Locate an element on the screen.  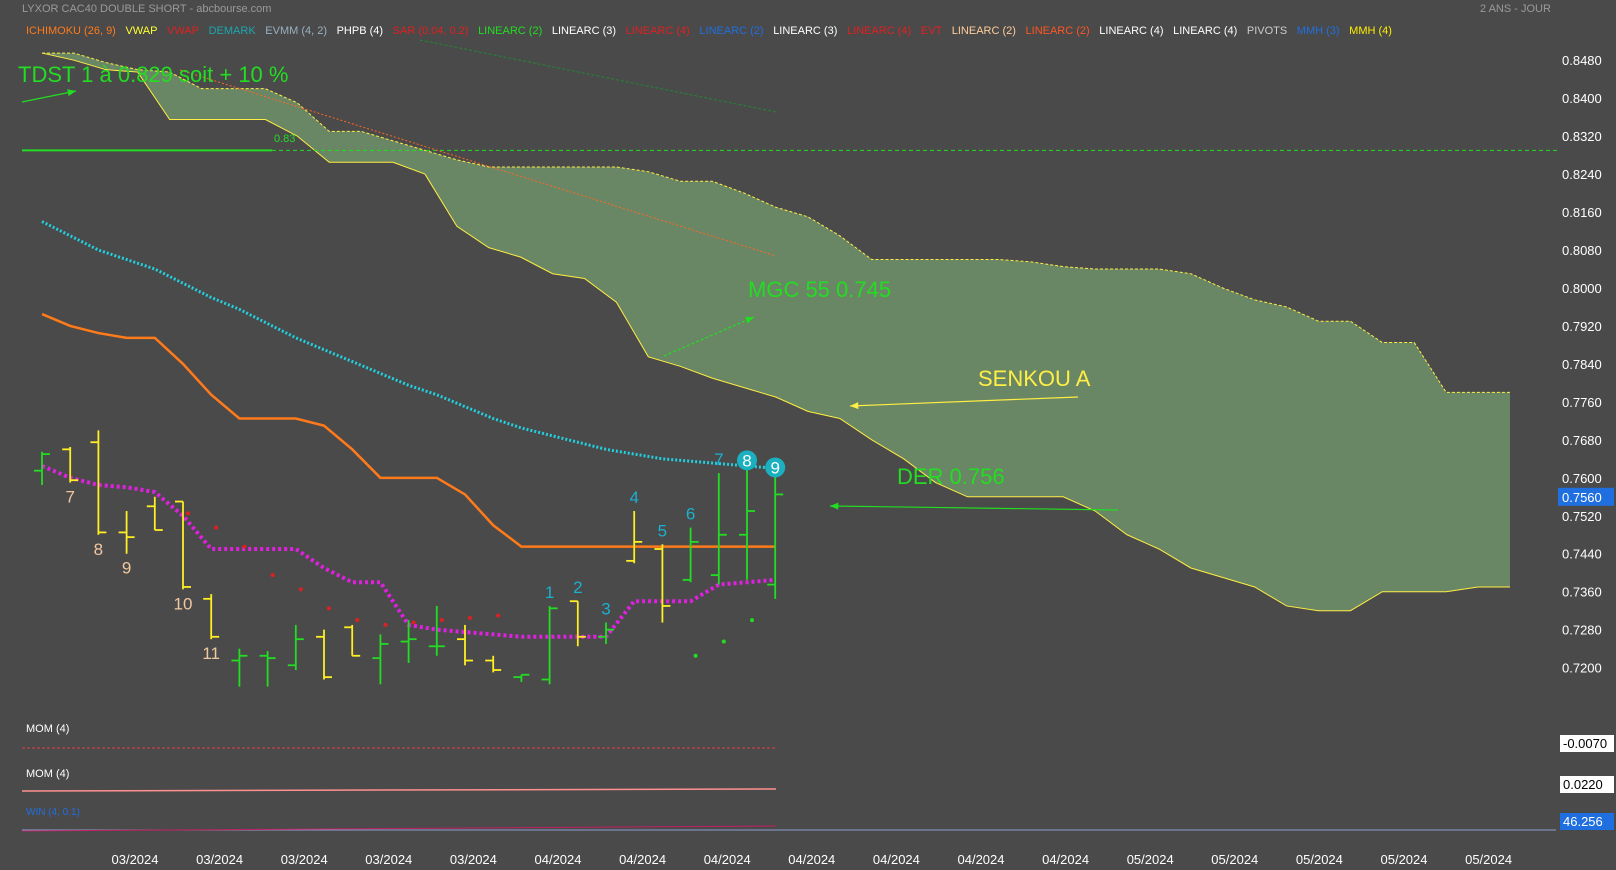
arrow-head is located at coordinates (854, 406).